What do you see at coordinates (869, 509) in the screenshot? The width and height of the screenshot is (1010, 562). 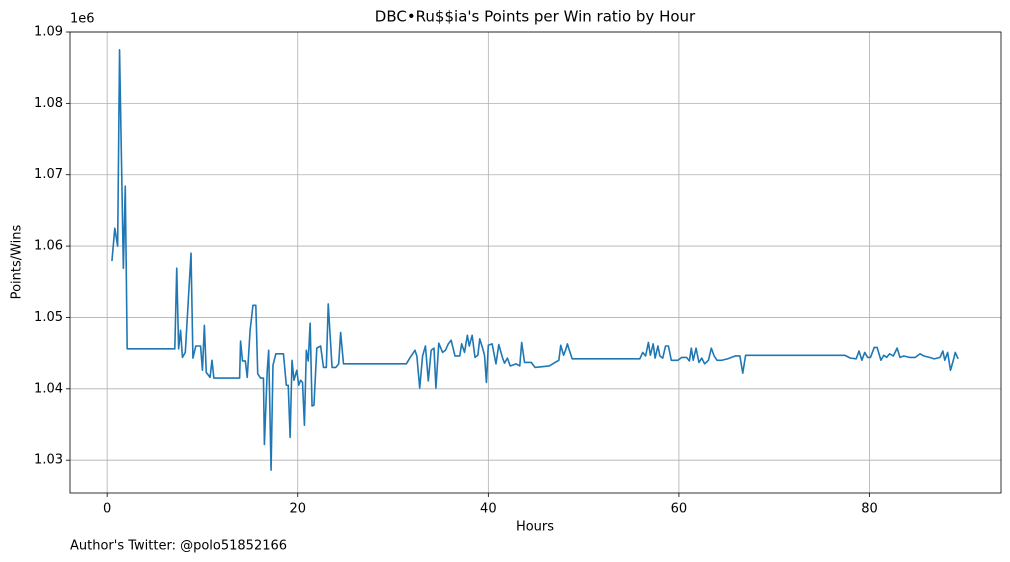 I see `x-tick-label: 80` at bounding box center [869, 509].